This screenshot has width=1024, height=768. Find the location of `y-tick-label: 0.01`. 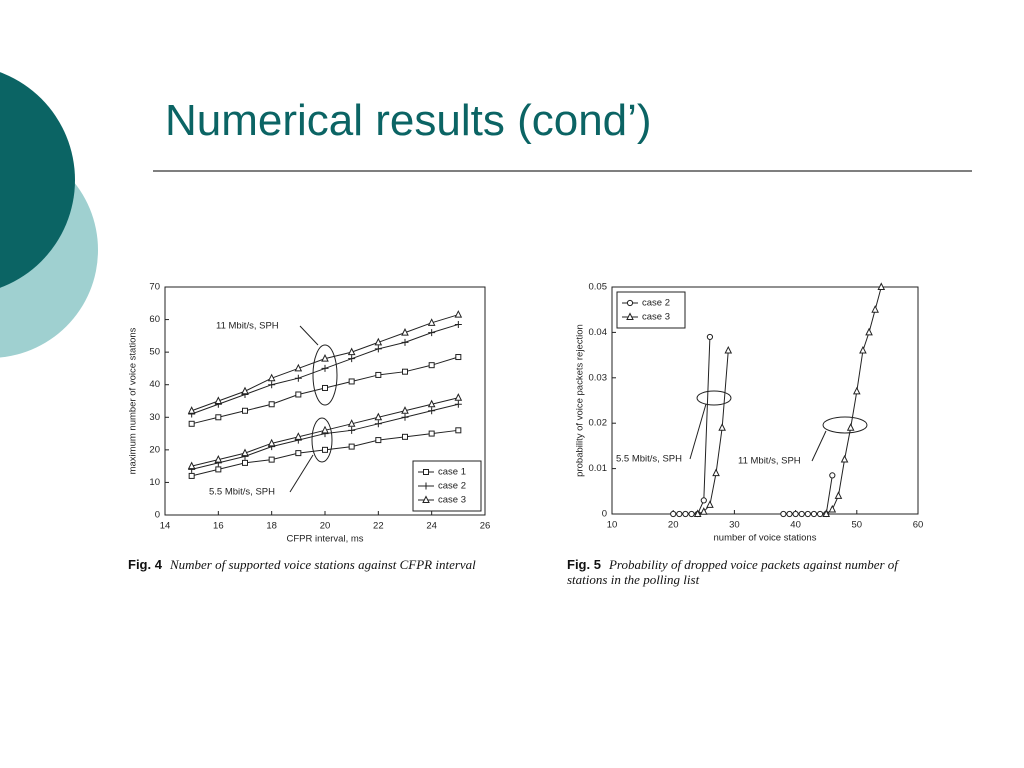

y-tick-label: 0.01 is located at coordinates (598, 468).